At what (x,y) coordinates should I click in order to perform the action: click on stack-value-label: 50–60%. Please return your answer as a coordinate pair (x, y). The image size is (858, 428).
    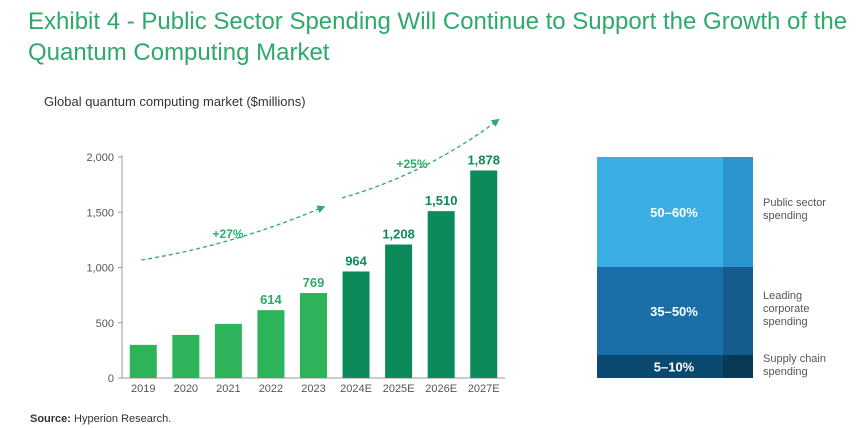
    Looking at the image, I should click on (674, 212).